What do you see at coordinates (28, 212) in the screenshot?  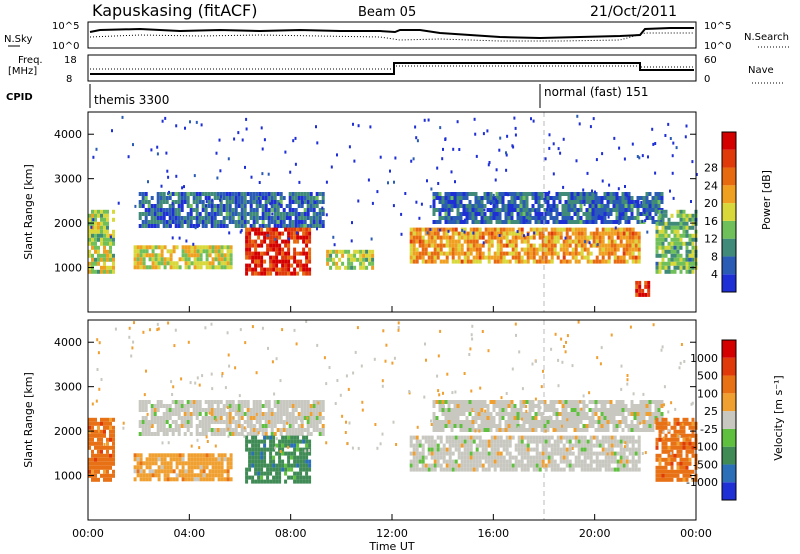 I see `power-ylabel: Slant Range [km]` at bounding box center [28, 212].